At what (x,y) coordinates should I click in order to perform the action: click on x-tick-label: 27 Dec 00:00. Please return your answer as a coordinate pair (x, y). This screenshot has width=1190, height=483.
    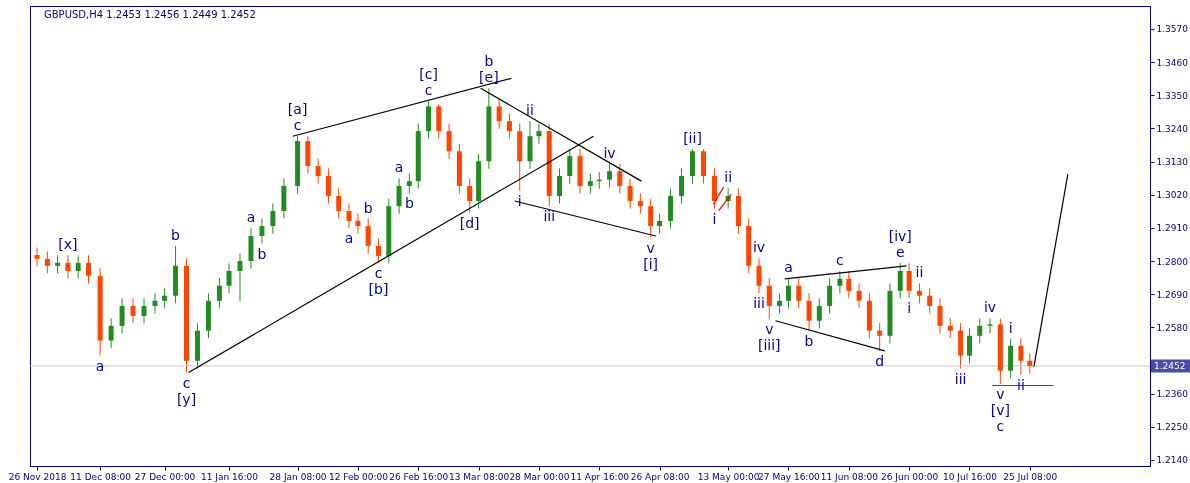
    Looking at the image, I should click on (165, 476).